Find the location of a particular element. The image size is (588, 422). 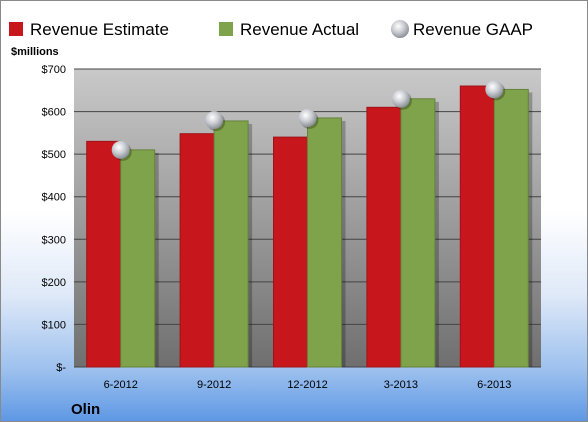

revenue-gaap-swatch is located at coordinates (400, 29).